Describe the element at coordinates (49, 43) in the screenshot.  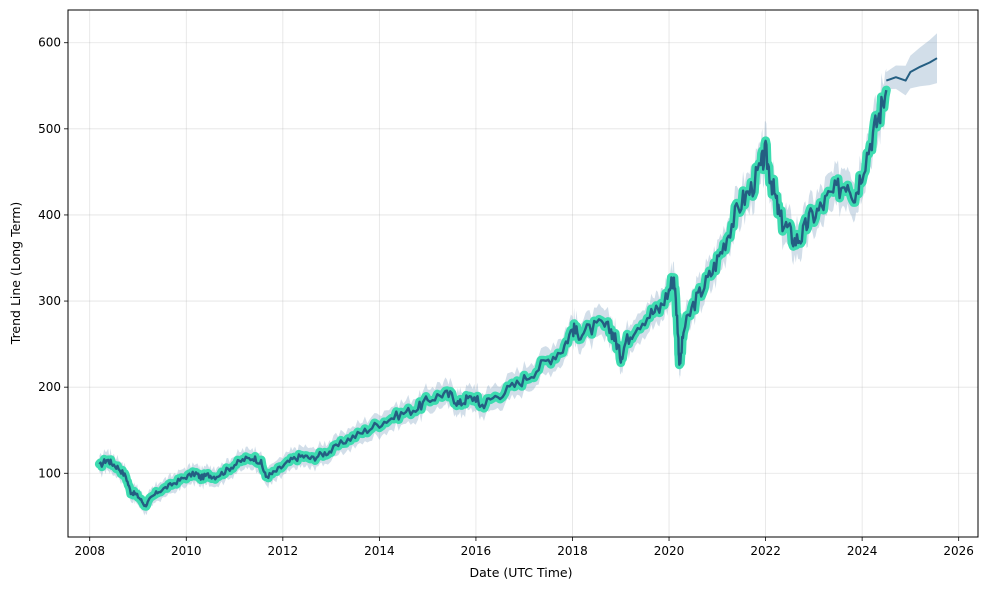
I see `y-tick-label: 600` at that location.